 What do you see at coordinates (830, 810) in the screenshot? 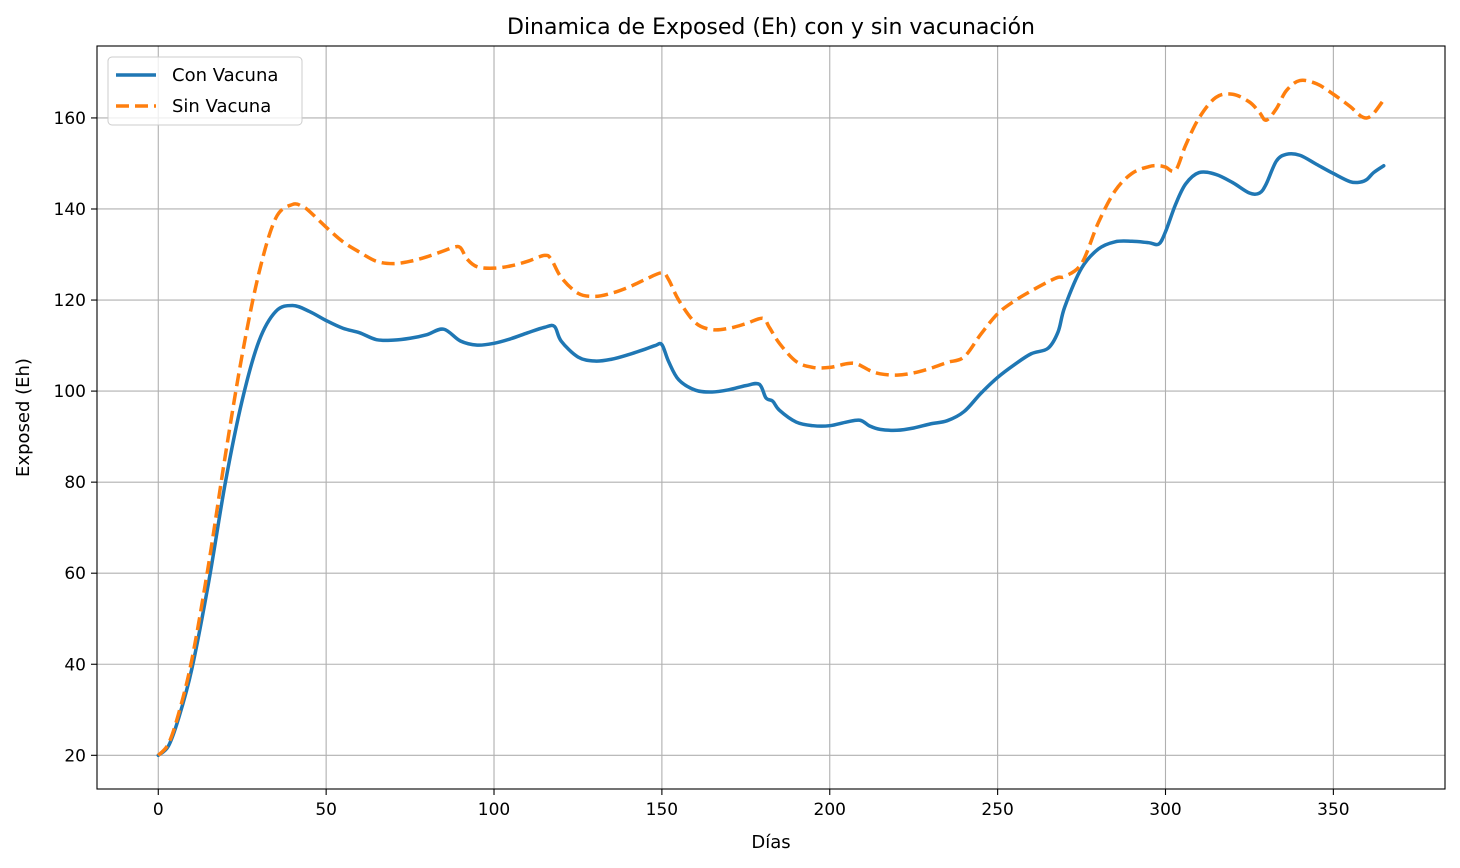
I see `x-tick-label: 200` at bounding box center [830, 810].